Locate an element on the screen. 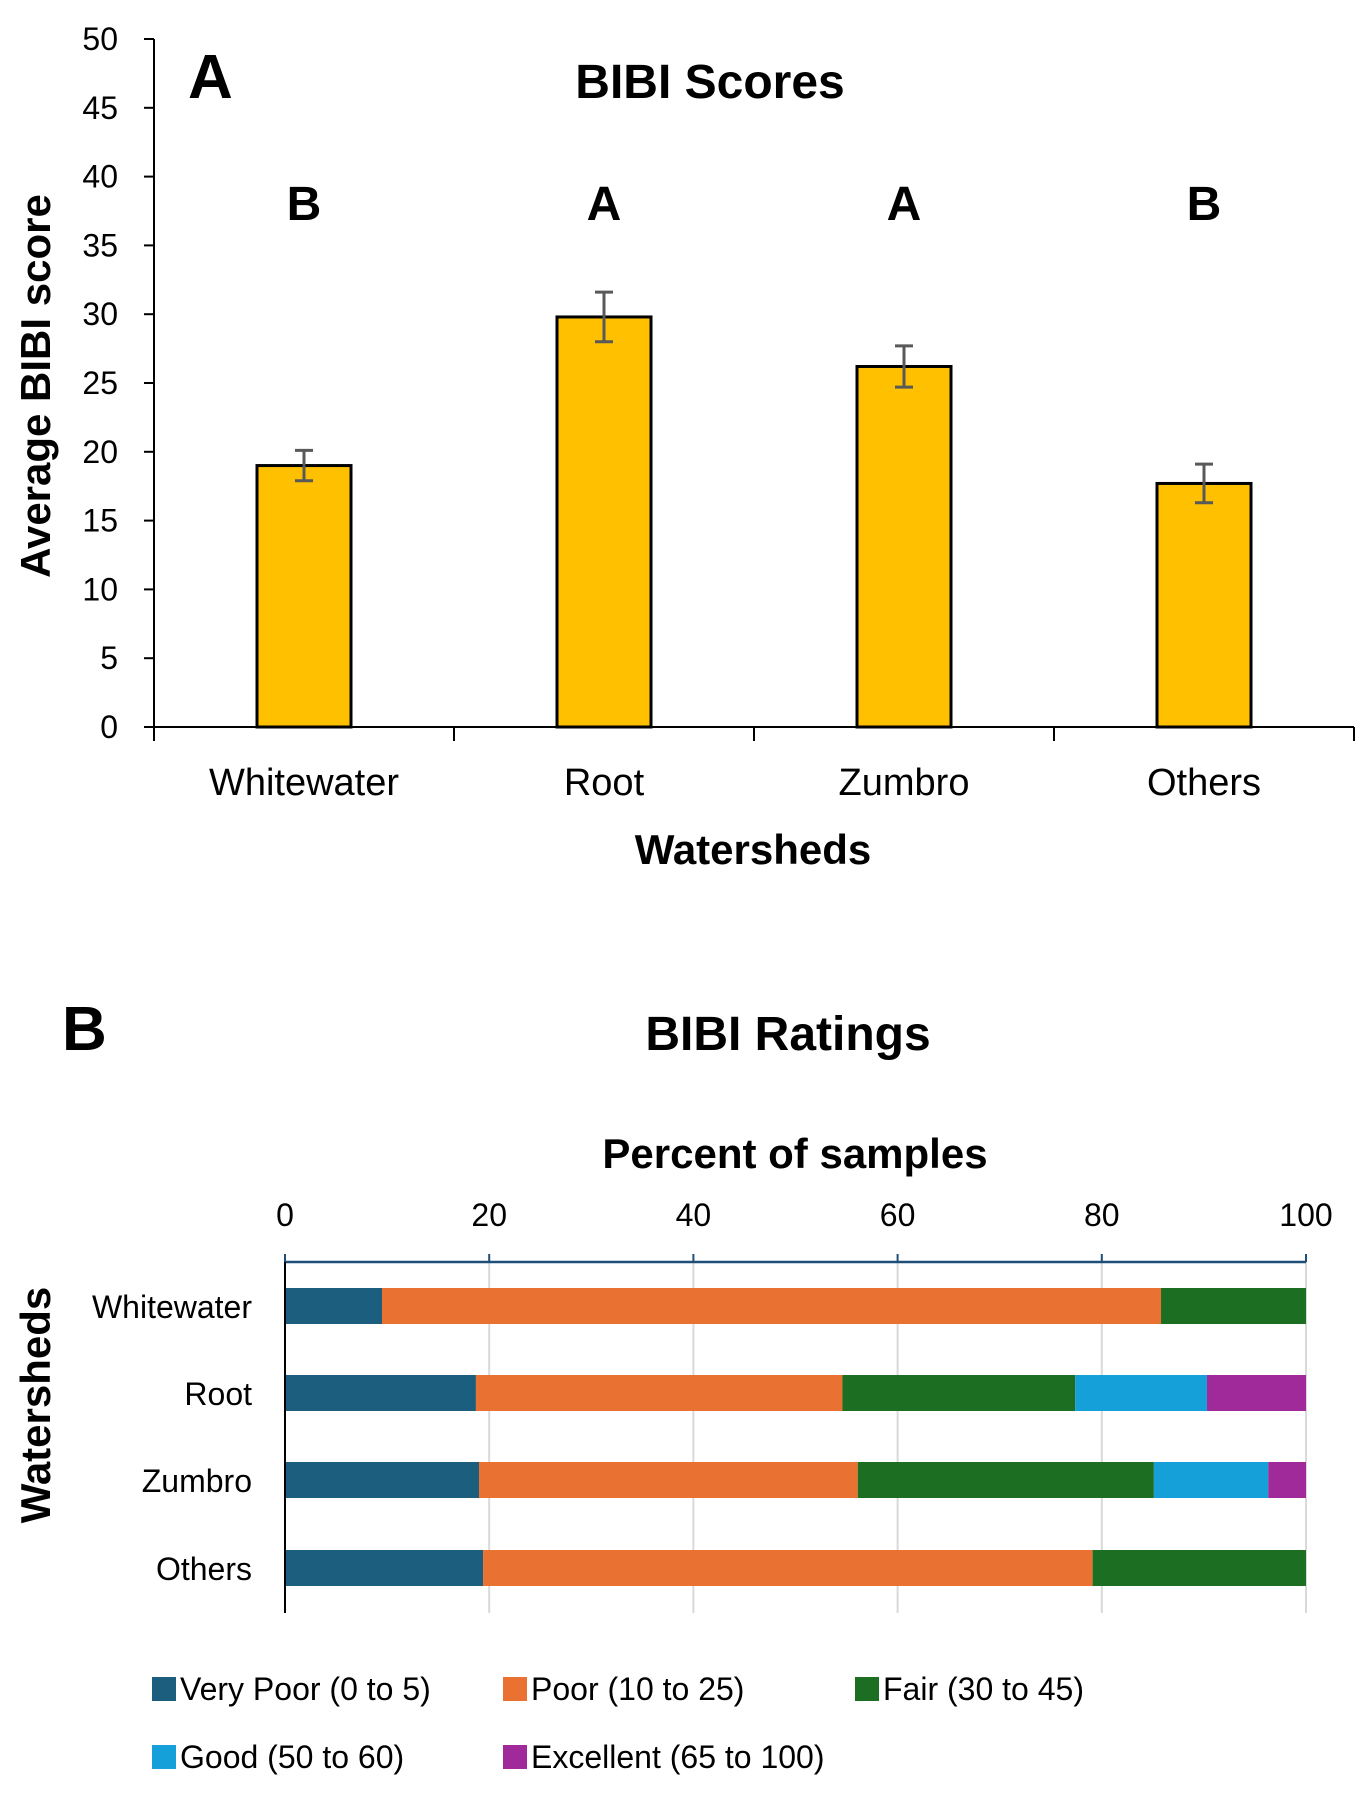  y-tick-label: 35 is located at coordinates (100, 245).